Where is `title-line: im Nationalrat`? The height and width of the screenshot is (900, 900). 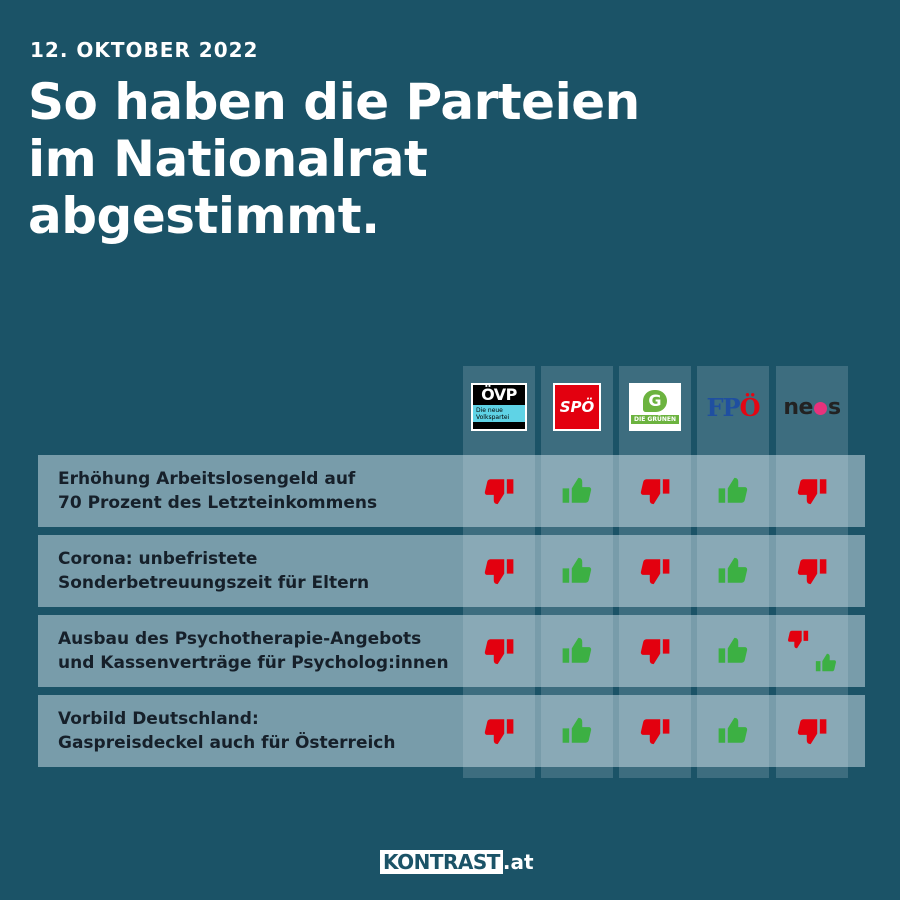
title-line: im Nationalrat is located at coordinates (228, 159).